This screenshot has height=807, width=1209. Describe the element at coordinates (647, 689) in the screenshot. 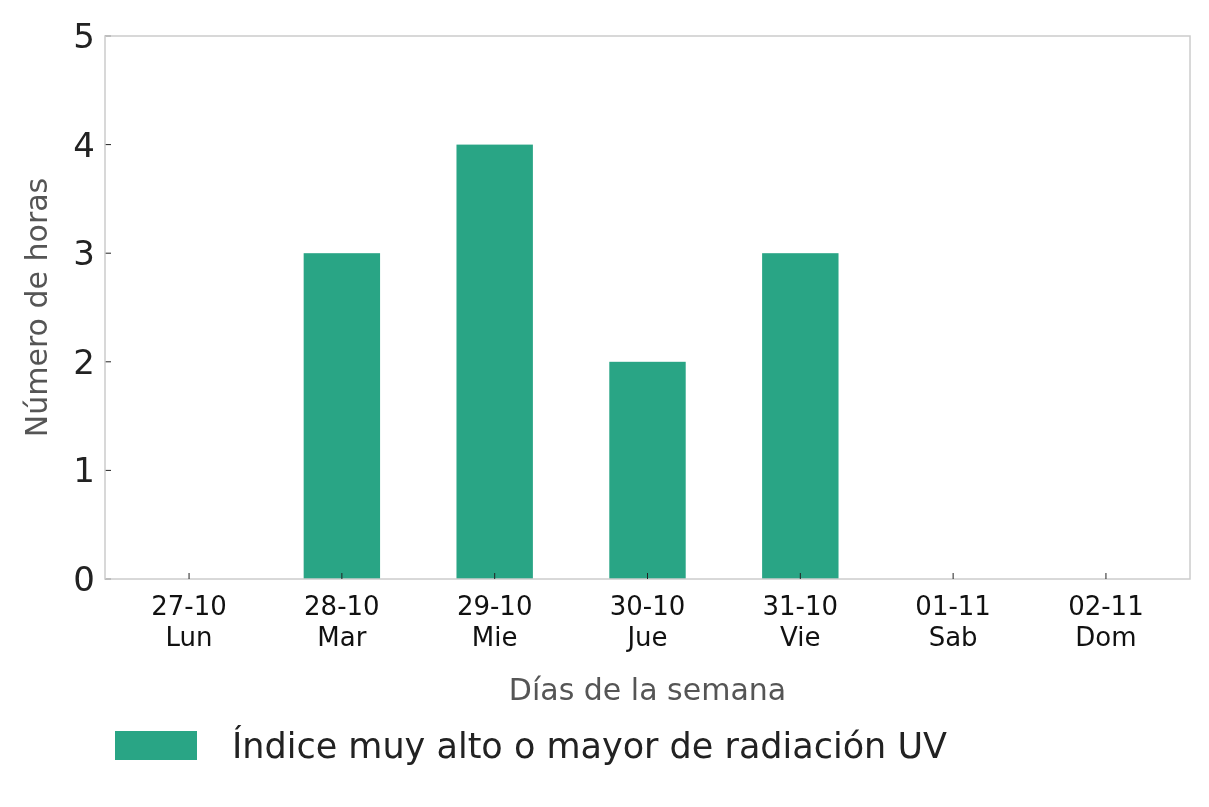

I see `x-axis-title: Días de la semana` at that location.